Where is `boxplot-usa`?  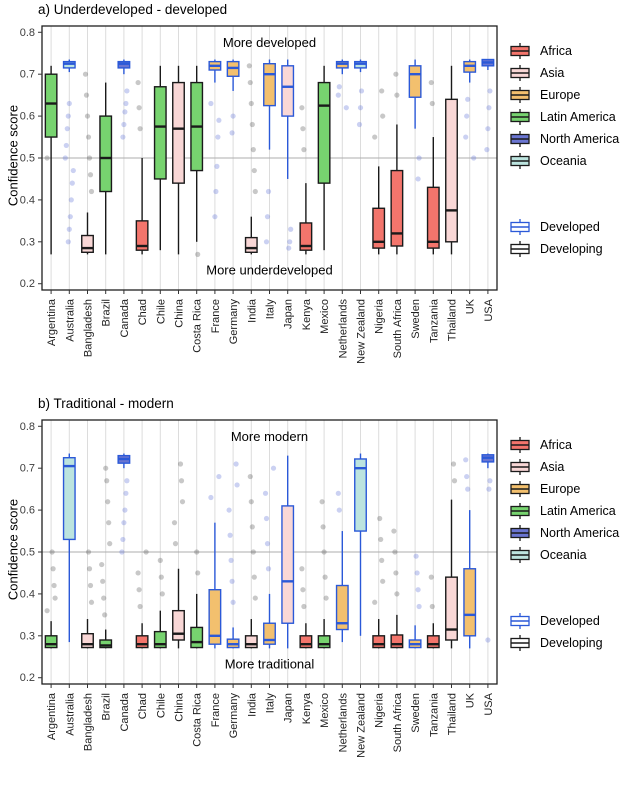 boxplot-usa is located at coordinates (488, 105).